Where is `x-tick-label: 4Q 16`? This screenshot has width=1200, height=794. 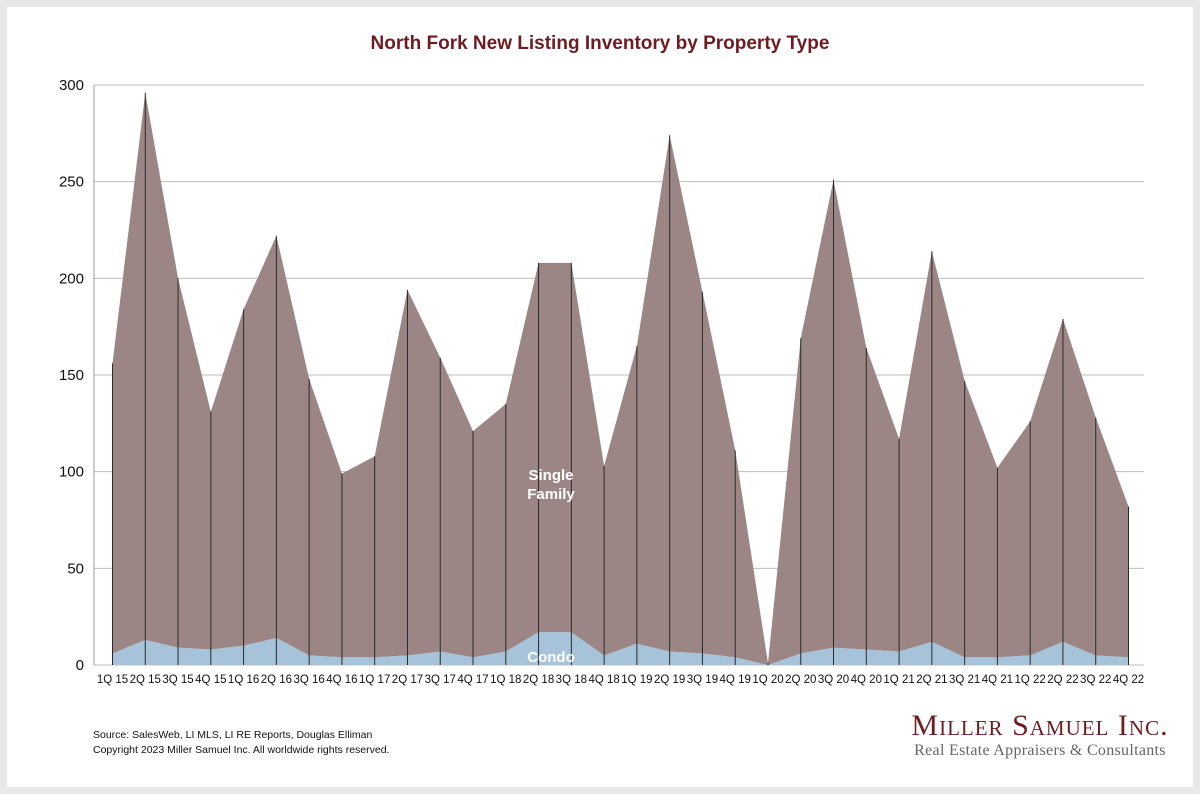
x-tick-label: 4Q 16 is located at coordinates (341, 680).